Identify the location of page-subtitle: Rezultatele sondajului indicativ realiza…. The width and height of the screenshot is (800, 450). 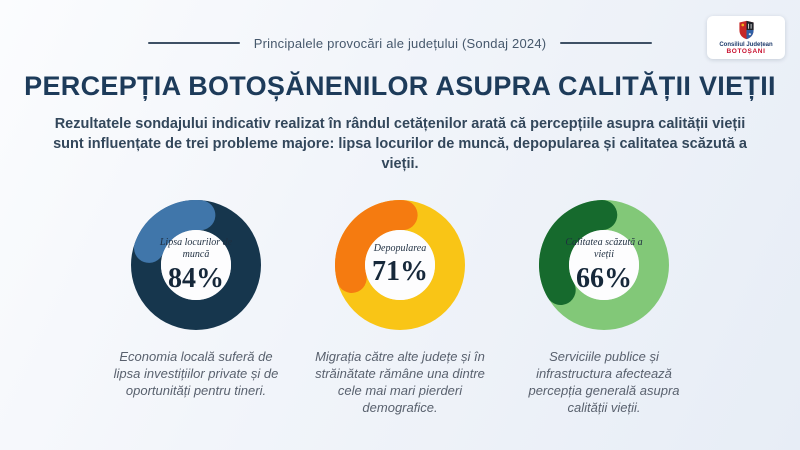
(400, 143).